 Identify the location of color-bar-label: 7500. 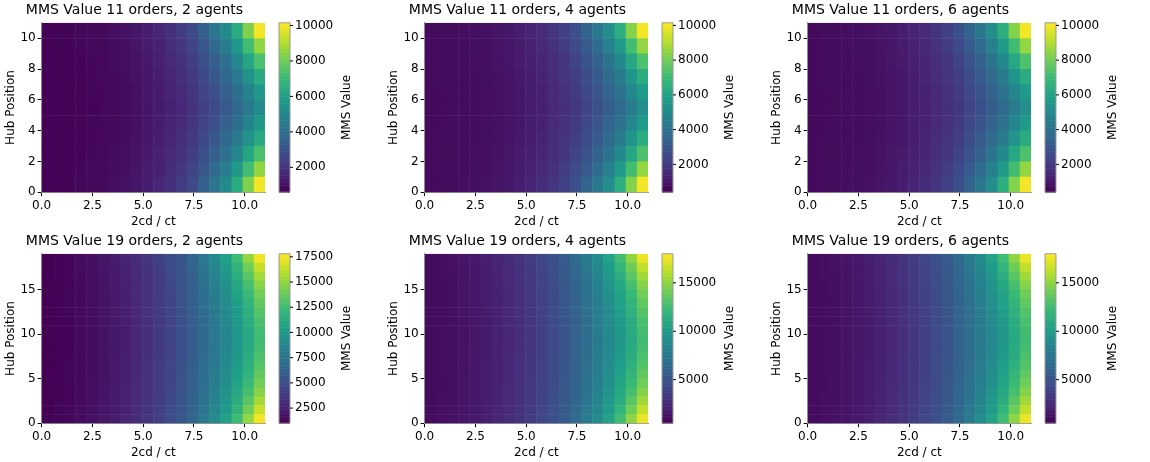
(310, 356).